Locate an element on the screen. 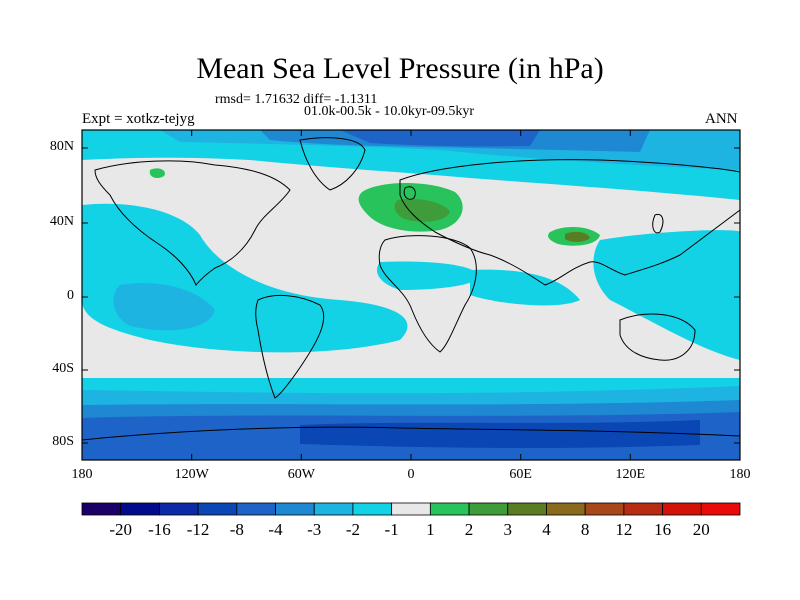 The width and height of the screenshot is (800, 600). experiment-label: Expt = xotkz-tejyg is located at coordinates (138, 119).